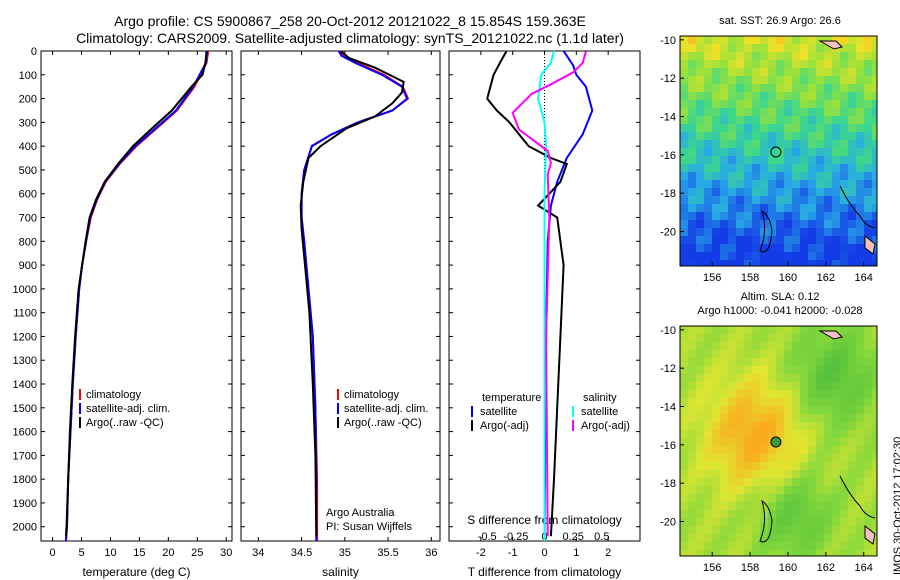  I want to click on depth-tick-label: 1700, so click(25, 456).